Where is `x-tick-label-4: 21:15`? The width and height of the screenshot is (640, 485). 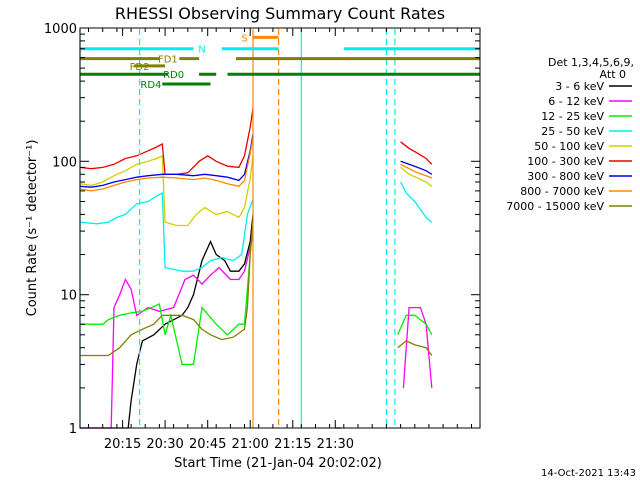
x-tick-label-4: 21:15 is located at coordinates (292, 444).